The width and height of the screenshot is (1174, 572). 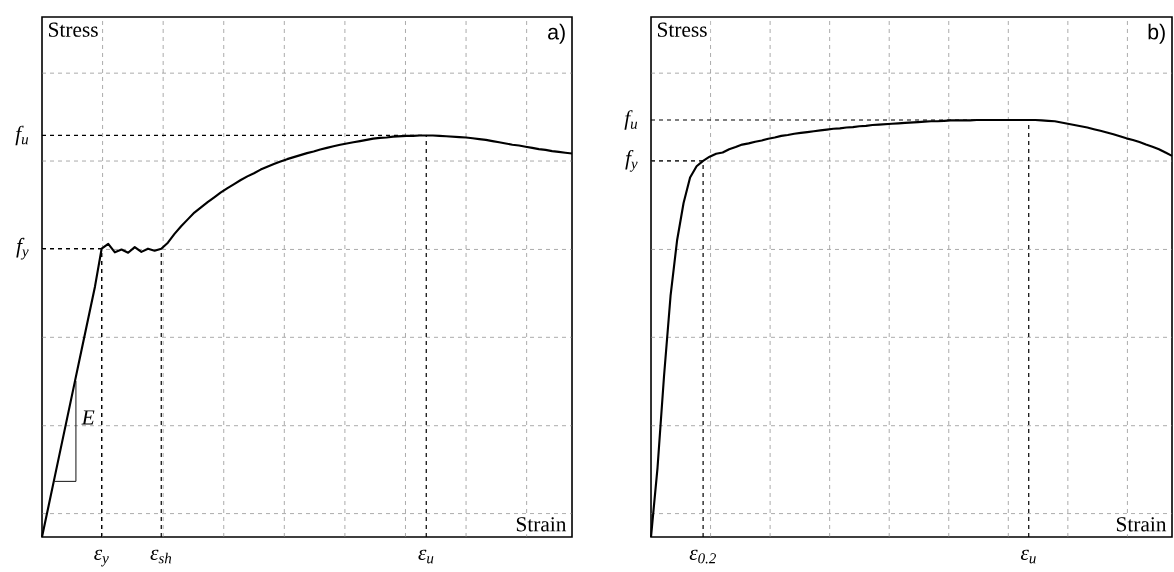 What do you see at coordinates (161, 556) in the screenshot?
I see `x-tick-label: ε$_{sh}$` at bounding box center [161, 556].